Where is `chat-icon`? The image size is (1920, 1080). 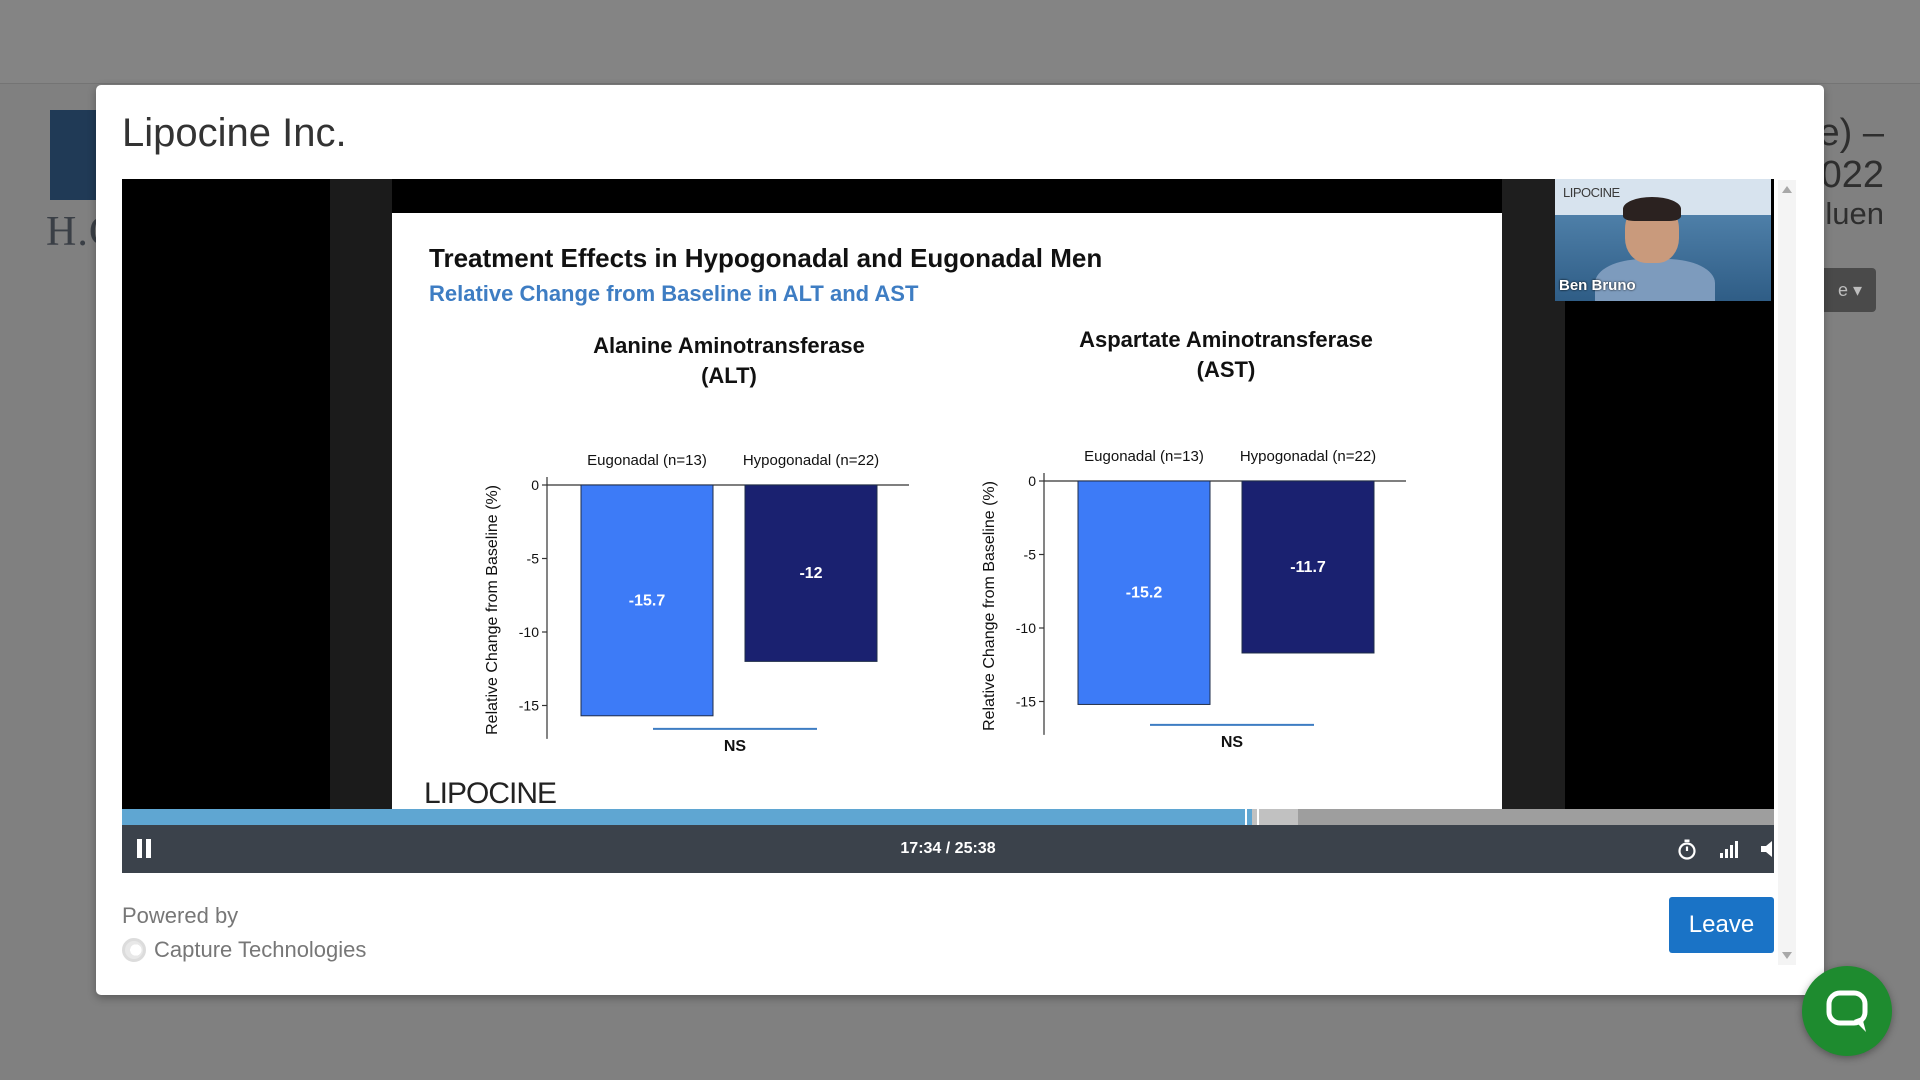 chat-icon is located at coordinates (1847, 1011).